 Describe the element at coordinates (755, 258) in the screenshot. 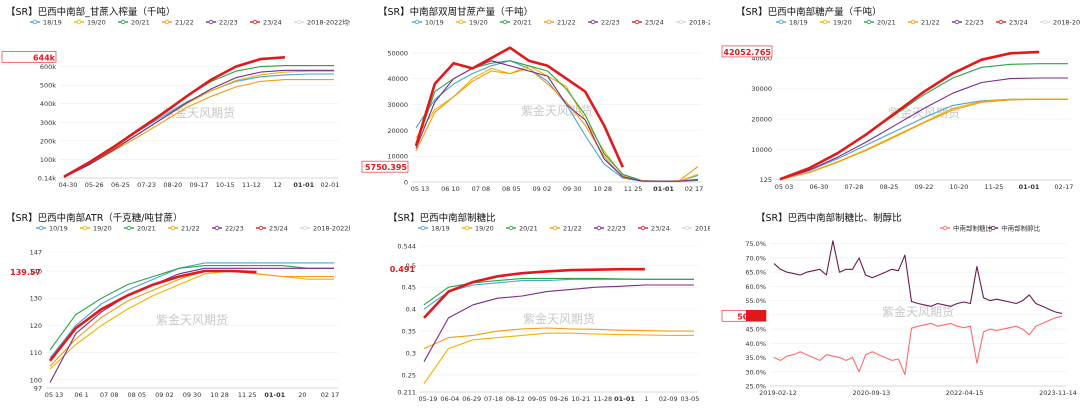

I see `y-tick-label: 70.0%` at that location.